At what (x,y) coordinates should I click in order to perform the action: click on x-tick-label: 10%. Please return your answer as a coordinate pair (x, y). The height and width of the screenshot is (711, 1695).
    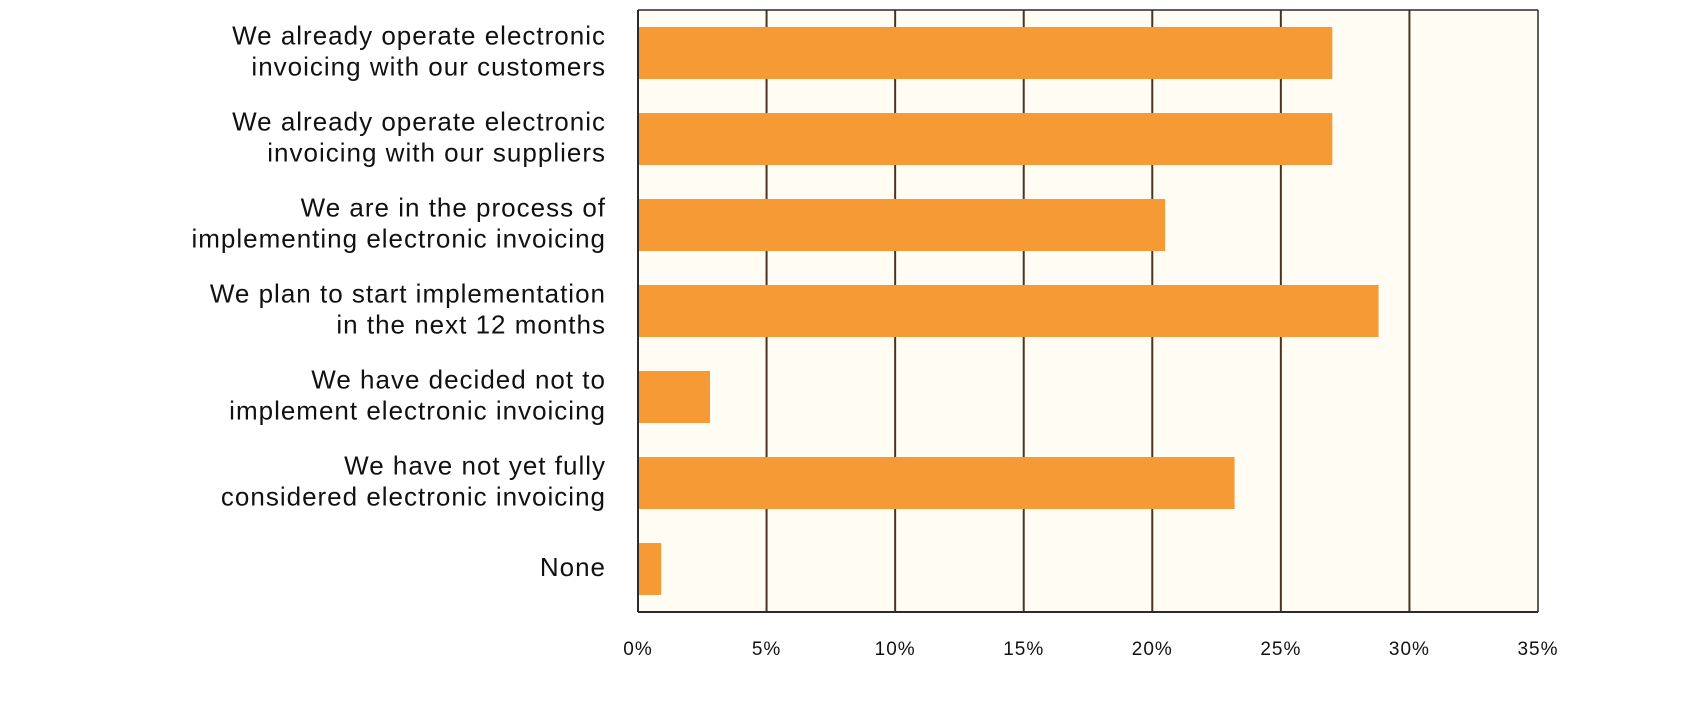
    Looking at the image, I should click on (895, 649).